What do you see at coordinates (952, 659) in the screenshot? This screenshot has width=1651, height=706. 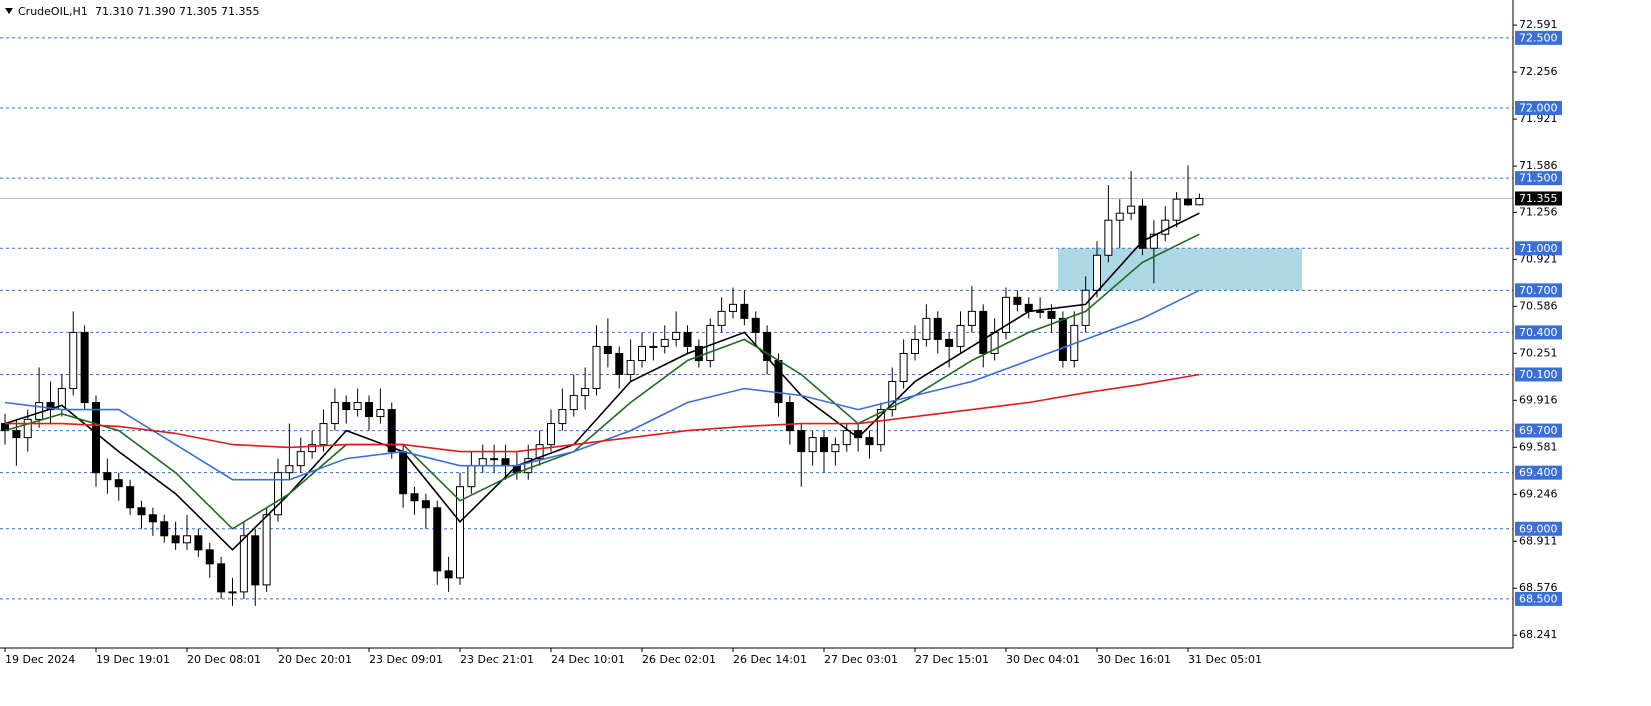 I see `x-tick-label: 27 Dec 15:01` at bounding box center [952, 659].